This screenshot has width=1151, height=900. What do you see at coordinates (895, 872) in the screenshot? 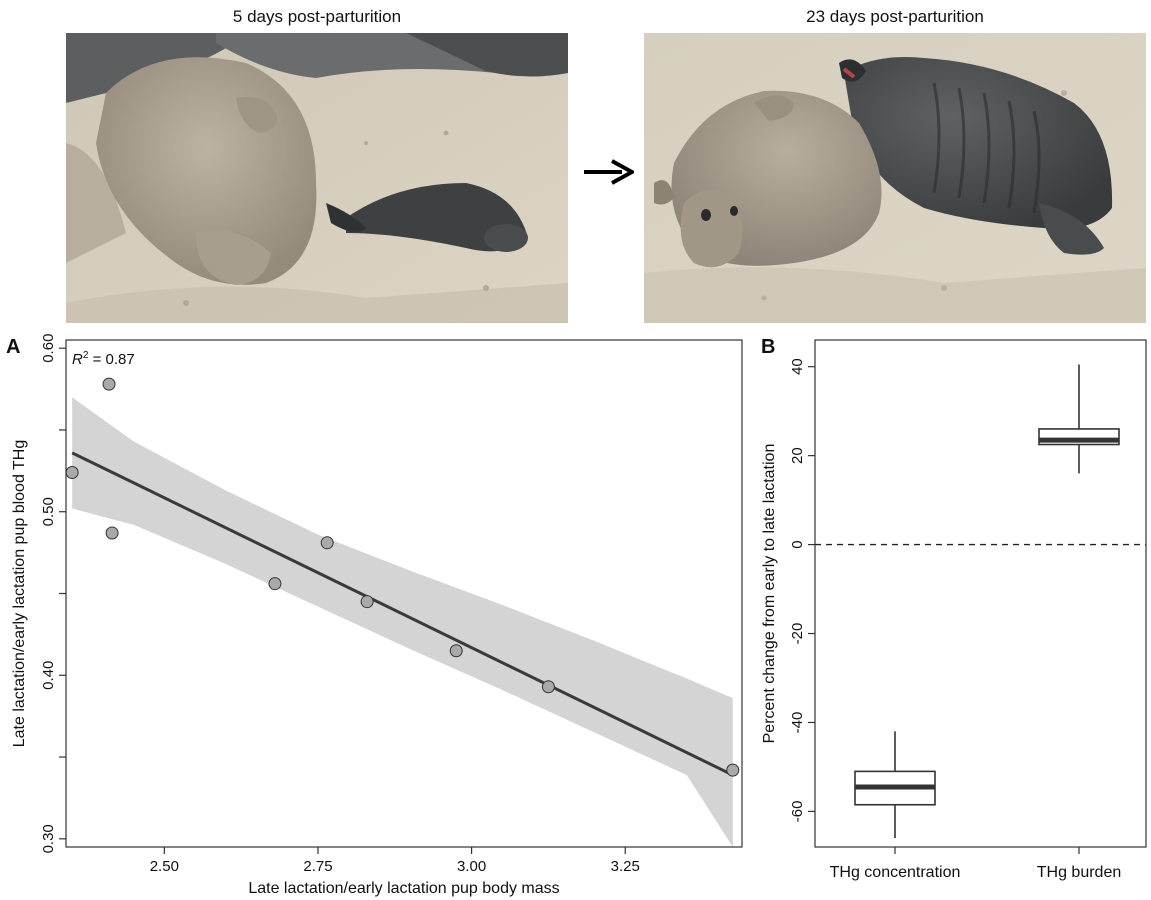
I see `category-label: THg concentration` at bounding box center [895, 872].